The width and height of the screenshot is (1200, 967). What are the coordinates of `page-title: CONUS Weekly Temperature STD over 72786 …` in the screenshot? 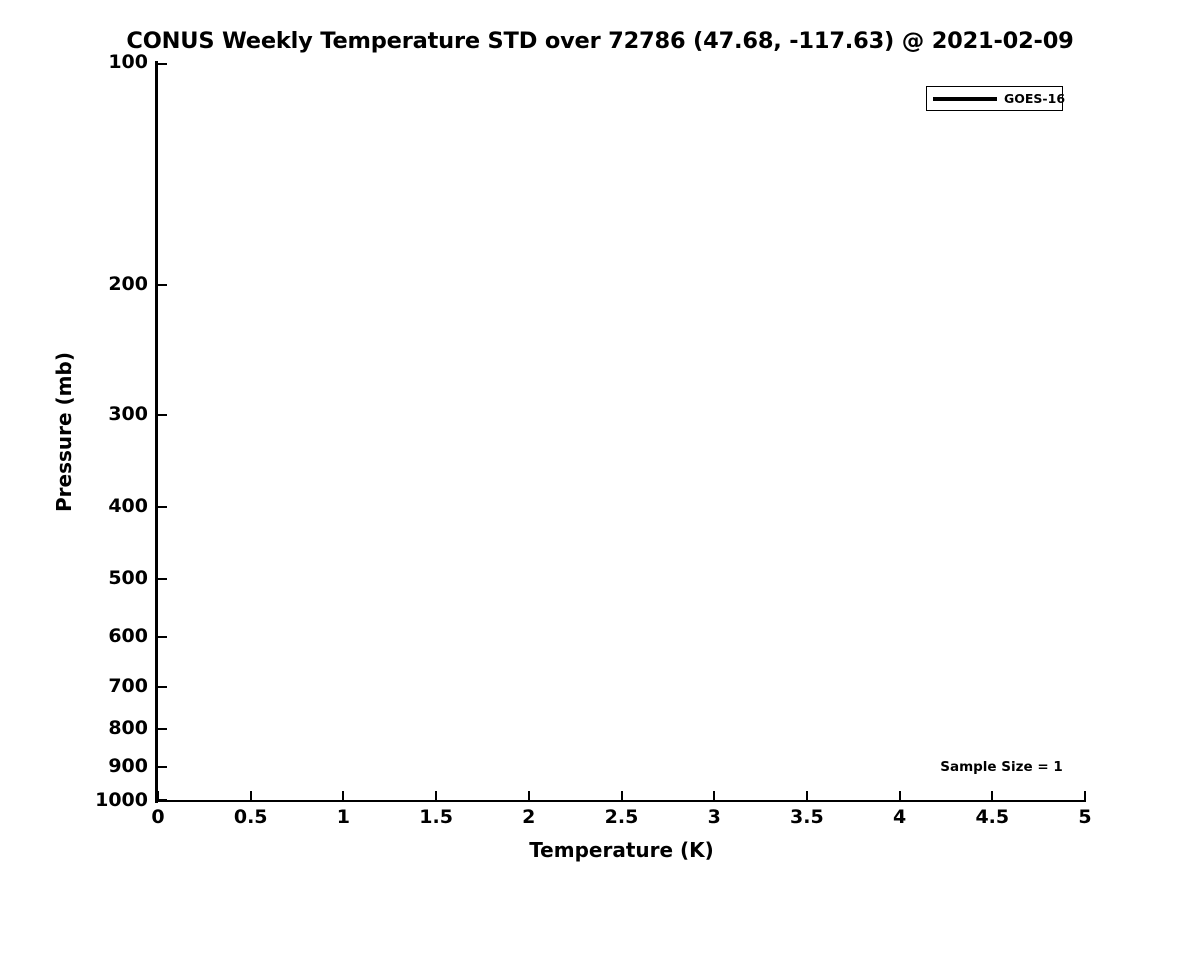 It's located at (600, 41).